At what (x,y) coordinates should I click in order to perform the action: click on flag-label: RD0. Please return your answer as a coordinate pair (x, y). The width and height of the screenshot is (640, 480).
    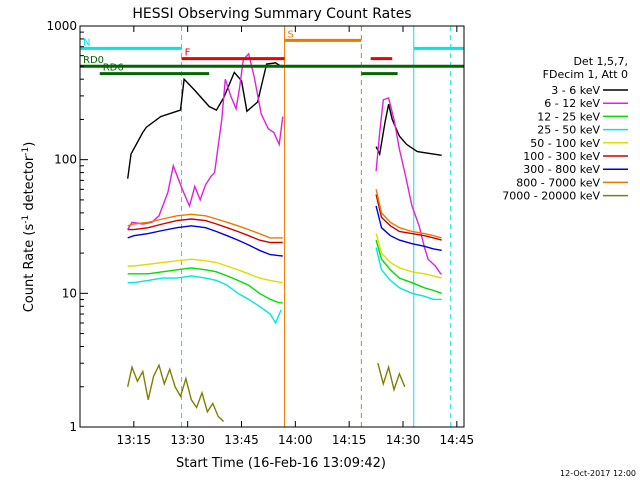
    Looking at the image, I should click on (93, 60).